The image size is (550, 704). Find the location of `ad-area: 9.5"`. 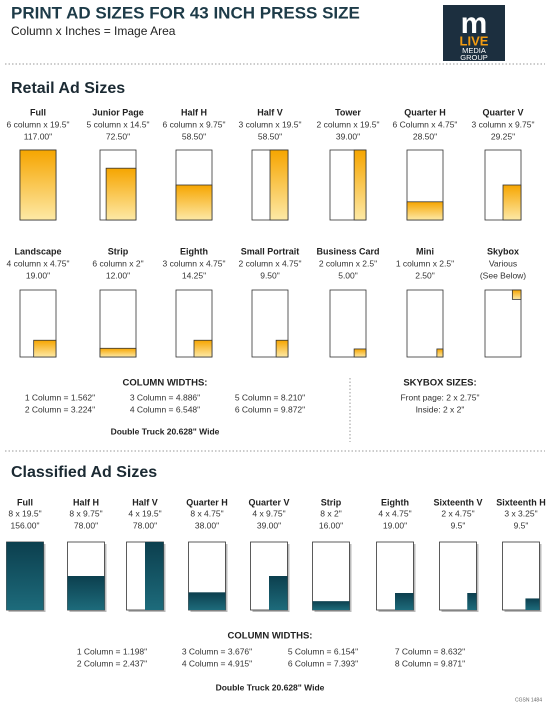

ad-area: 9.5" is located at coordinates (458, 525).